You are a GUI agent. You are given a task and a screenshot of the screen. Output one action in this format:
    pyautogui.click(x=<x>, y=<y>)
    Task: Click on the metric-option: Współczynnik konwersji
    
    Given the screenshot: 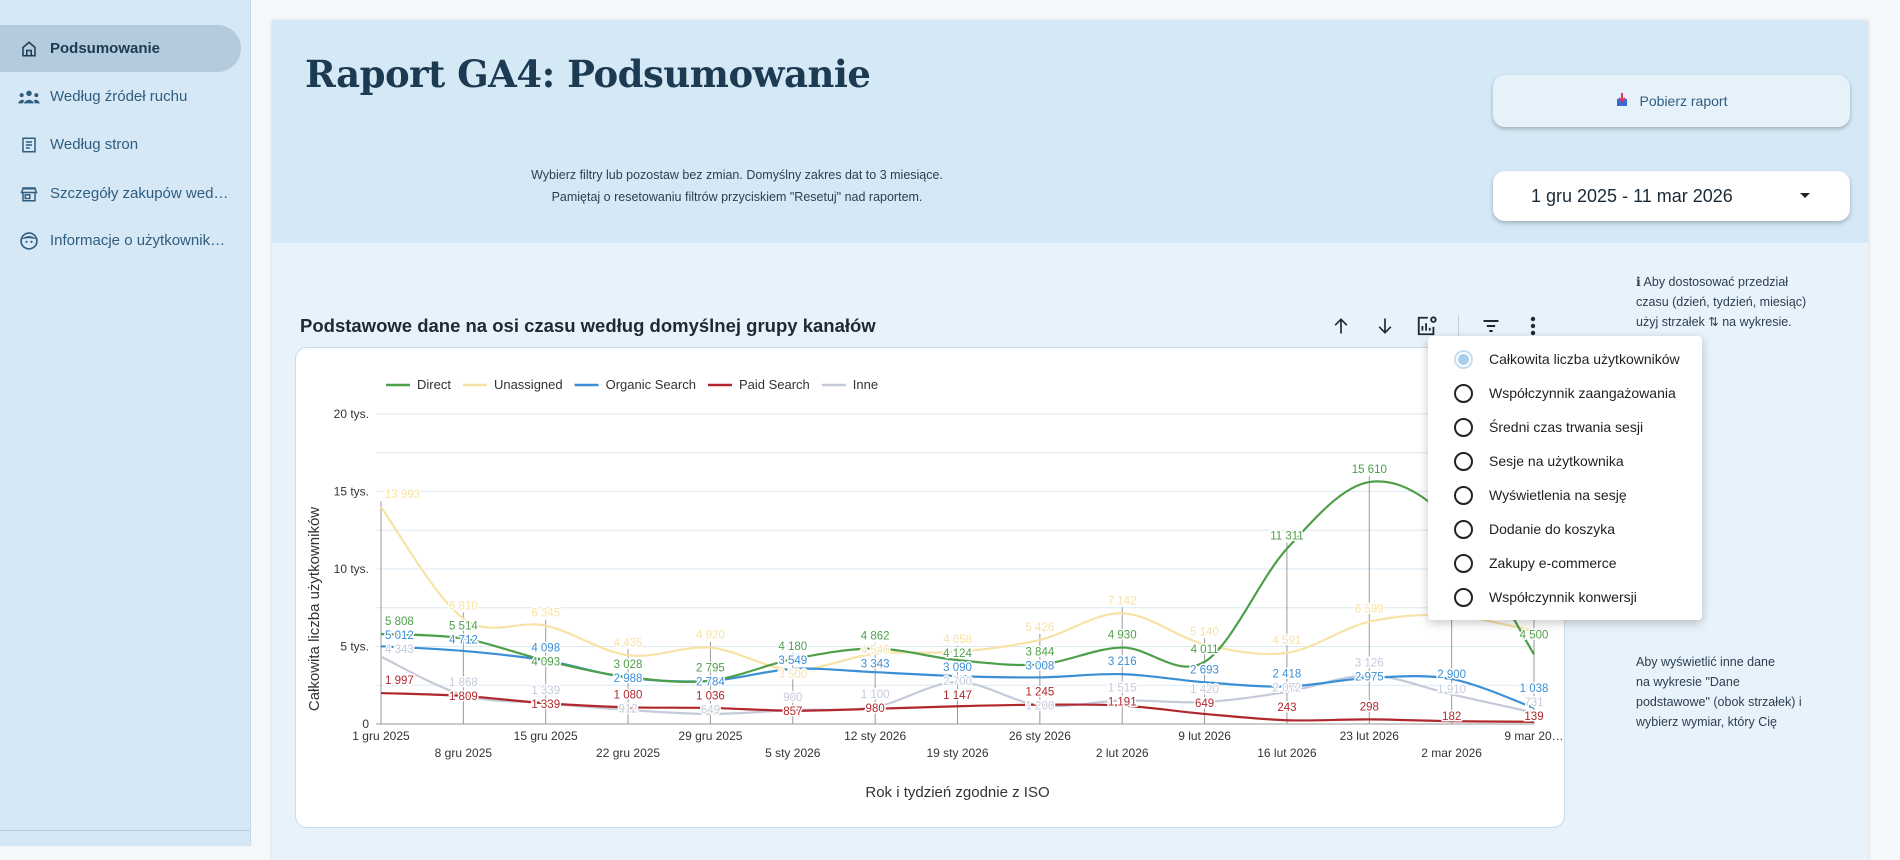 What is the action you would take?
    pyautogui.click(x=1565, y=597)
    